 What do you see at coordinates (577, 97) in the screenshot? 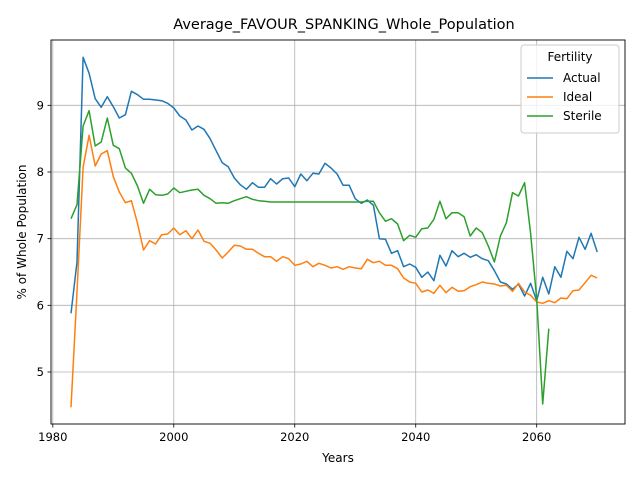
I see `legend-label-ideal: Ideal` at bounding box center [577, 97].